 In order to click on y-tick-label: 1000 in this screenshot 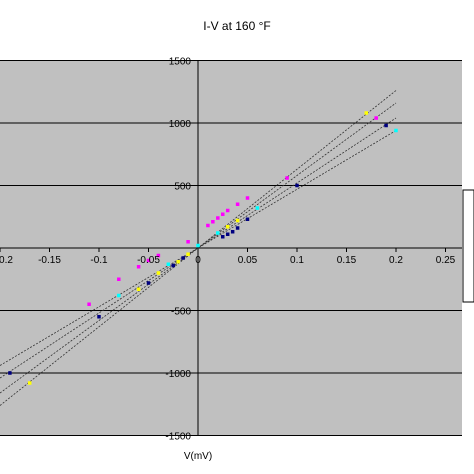, I will do `click(180, 124)`.